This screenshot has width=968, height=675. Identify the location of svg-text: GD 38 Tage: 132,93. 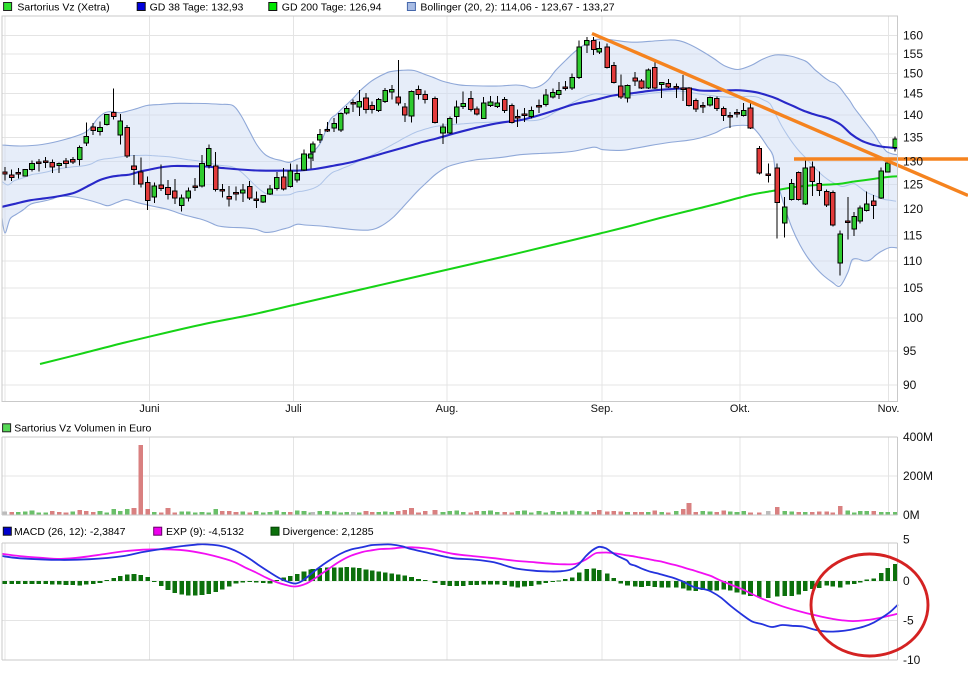
(197, 8).